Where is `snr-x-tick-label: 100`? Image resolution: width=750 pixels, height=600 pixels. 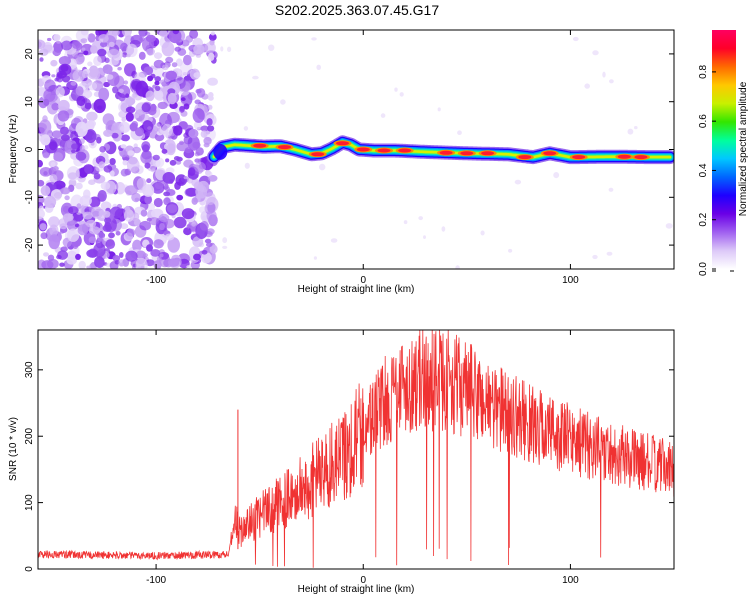 snr-x-tick-label: 100 is located at coordinates (570, 580).